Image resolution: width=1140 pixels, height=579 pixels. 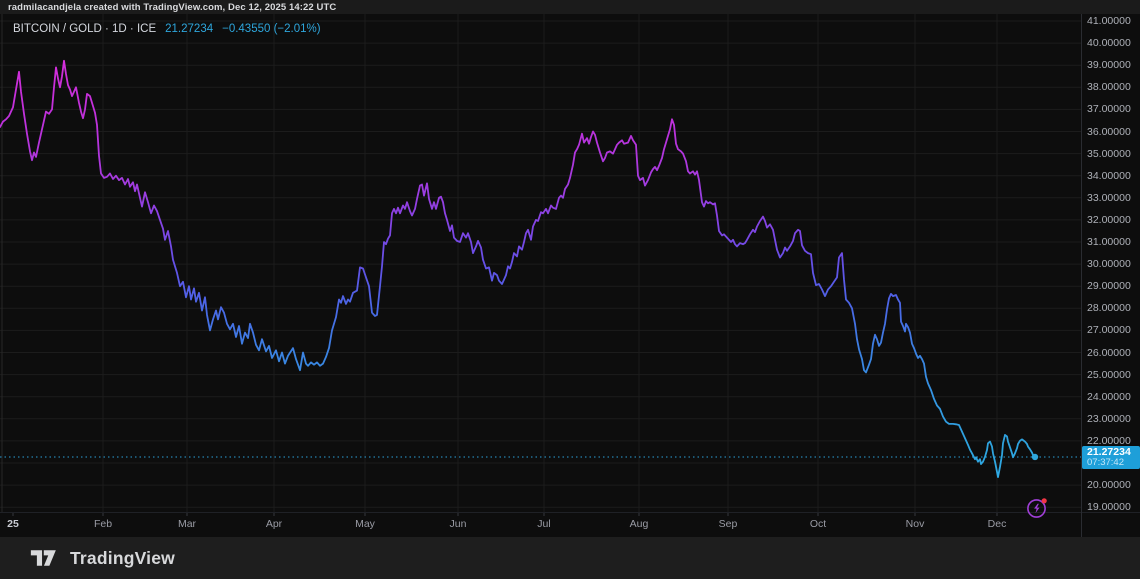 I want to click on price-tick-label: 27.00000, so click(x=1109, y=330).